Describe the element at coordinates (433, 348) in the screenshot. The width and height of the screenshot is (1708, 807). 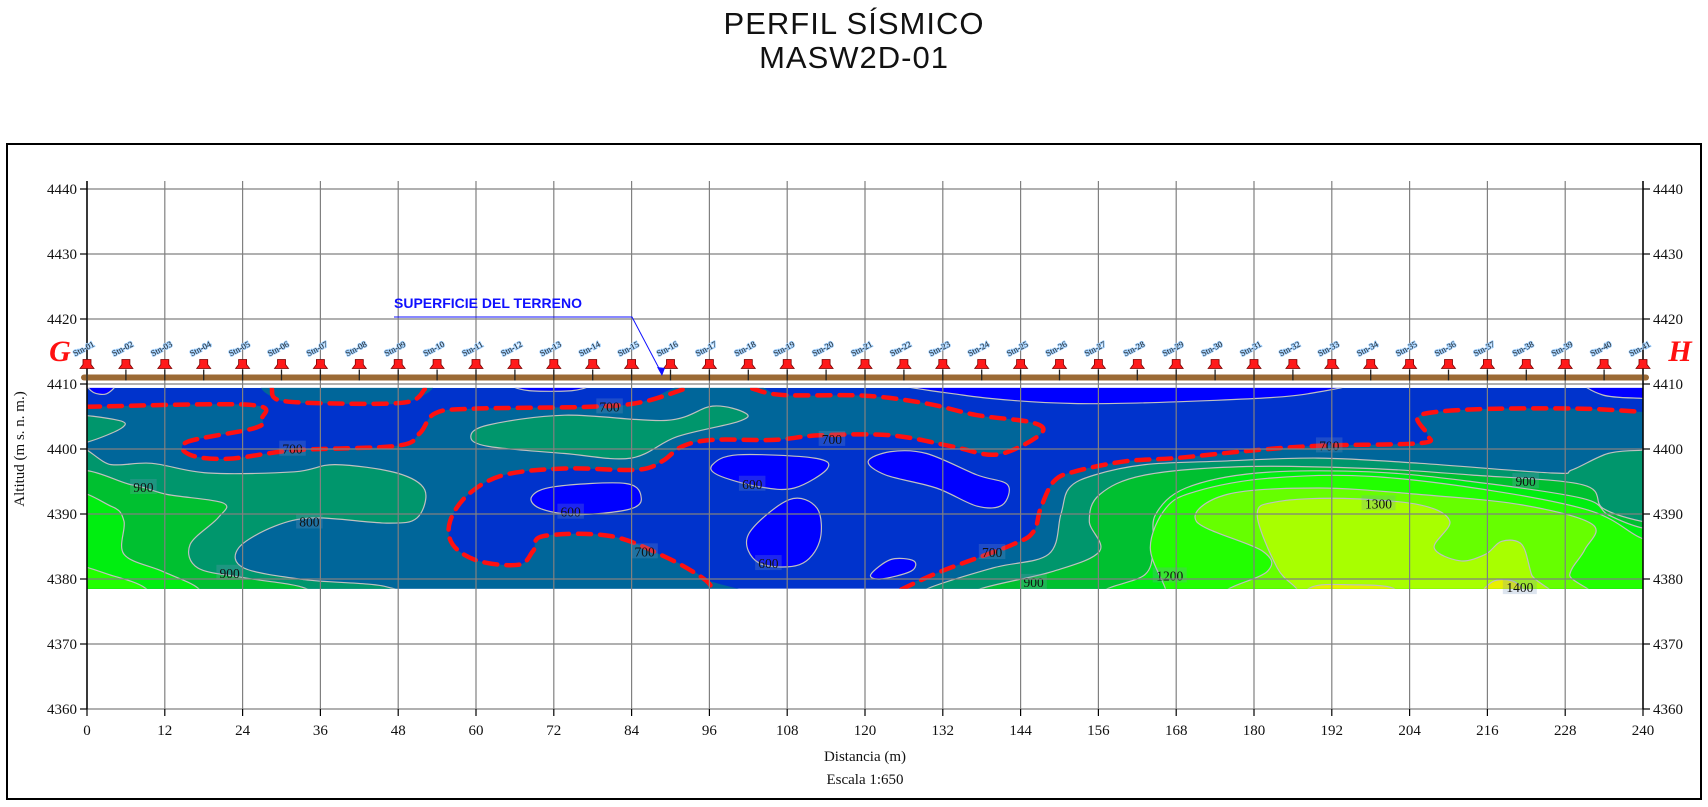
I see `station-label: Stn-10` at that location.